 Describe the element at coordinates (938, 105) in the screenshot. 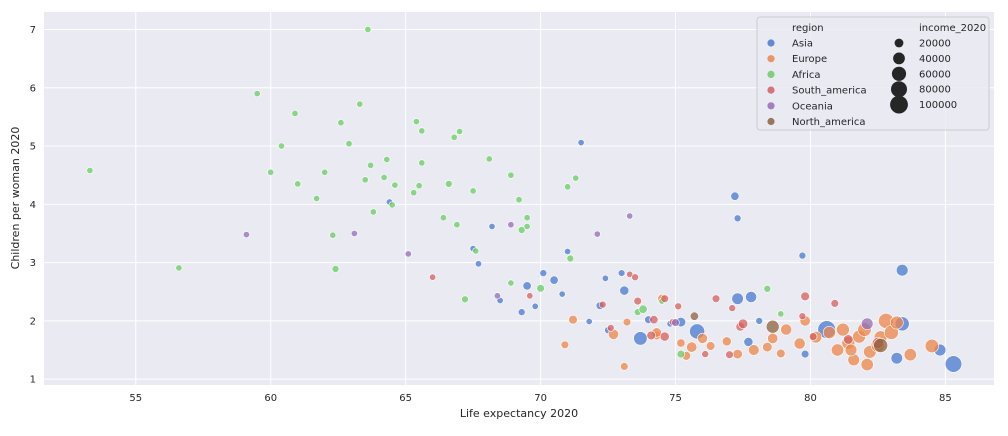

I see `legend-size-label: 100000` at that location.